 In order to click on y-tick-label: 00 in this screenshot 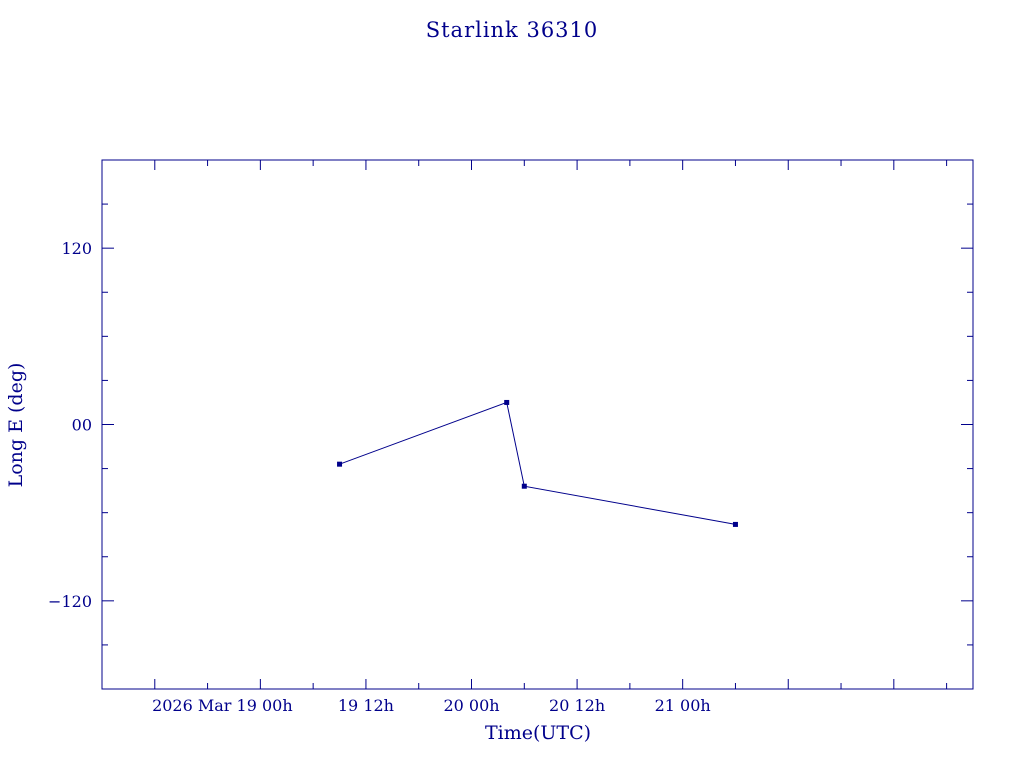, I will do `click(82, 425)`.